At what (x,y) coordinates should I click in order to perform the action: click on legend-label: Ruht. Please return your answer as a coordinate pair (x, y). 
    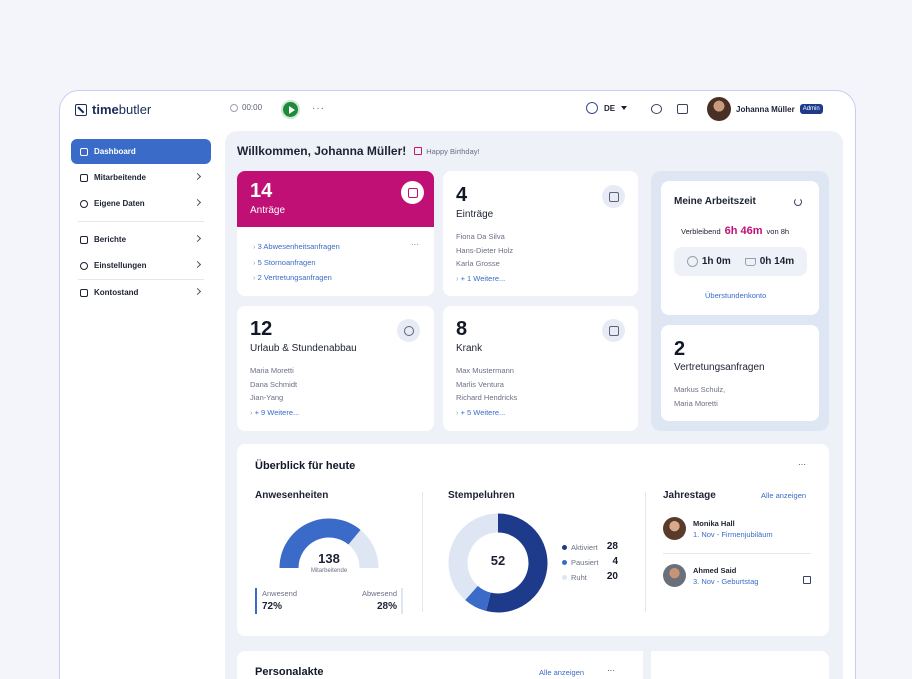
    Looking at the image, I should click on (579, 577).